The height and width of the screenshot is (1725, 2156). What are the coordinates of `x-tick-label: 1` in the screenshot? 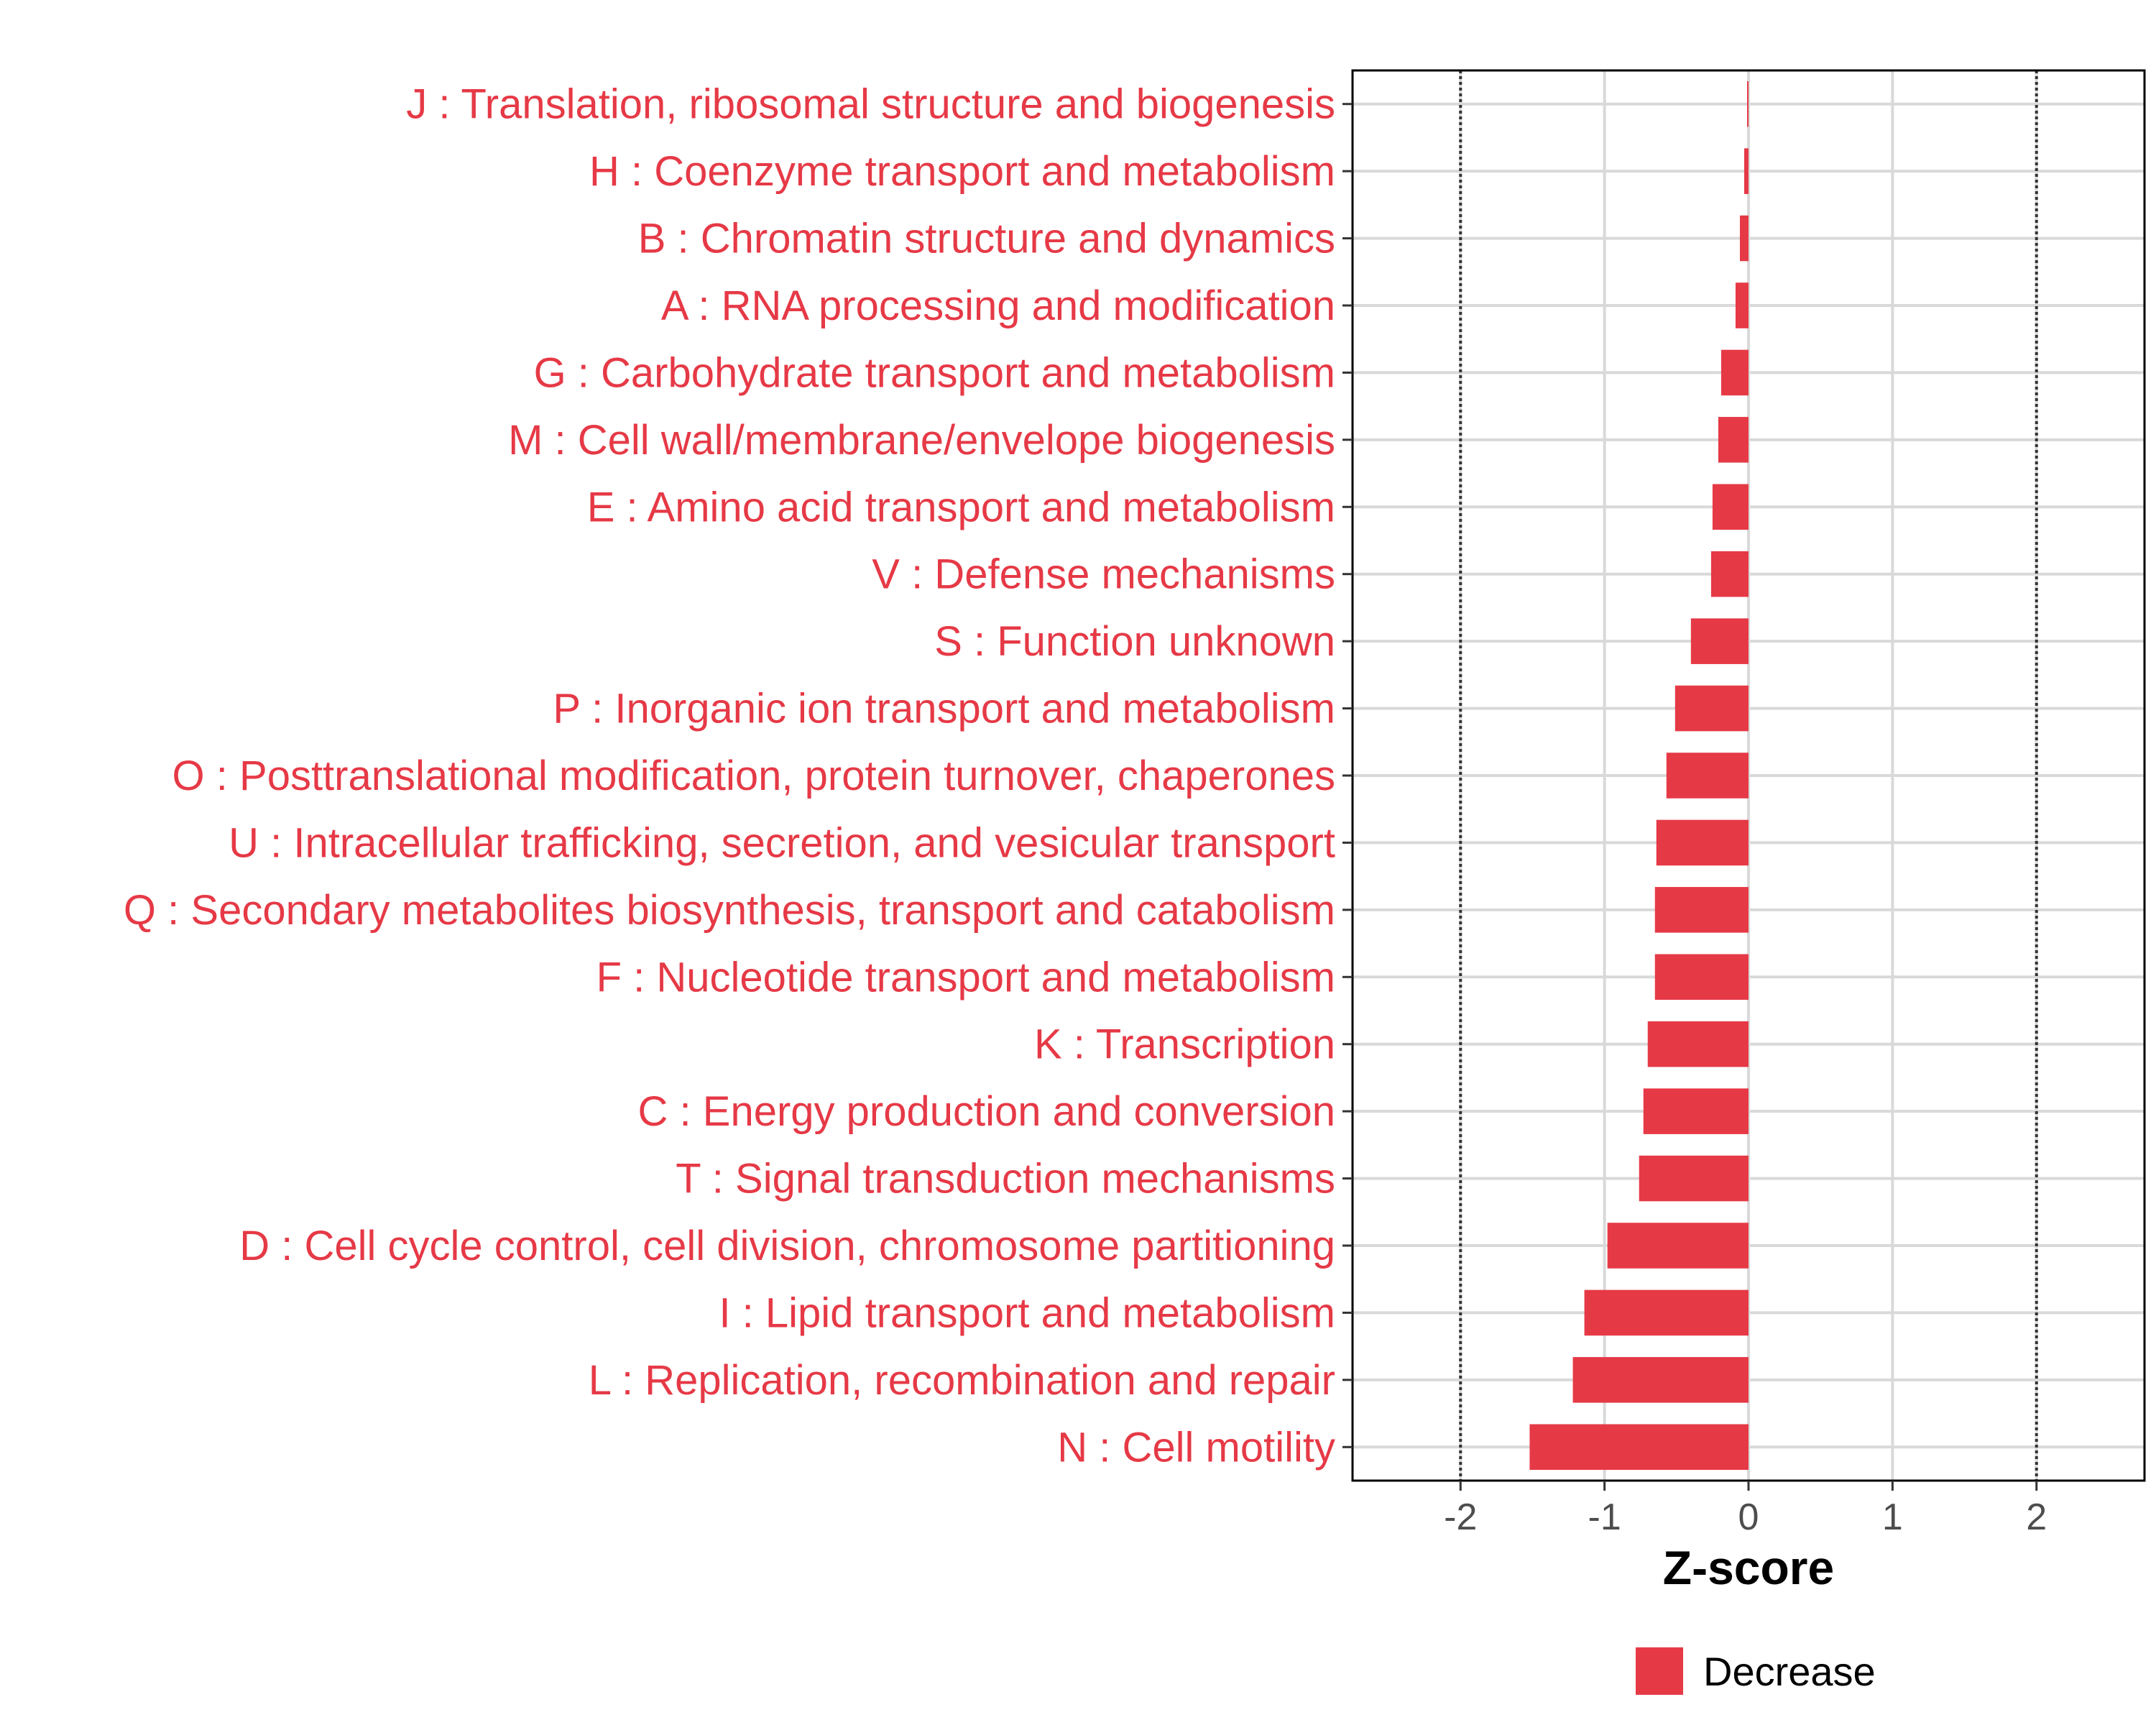 It's located at (1892, 1517).